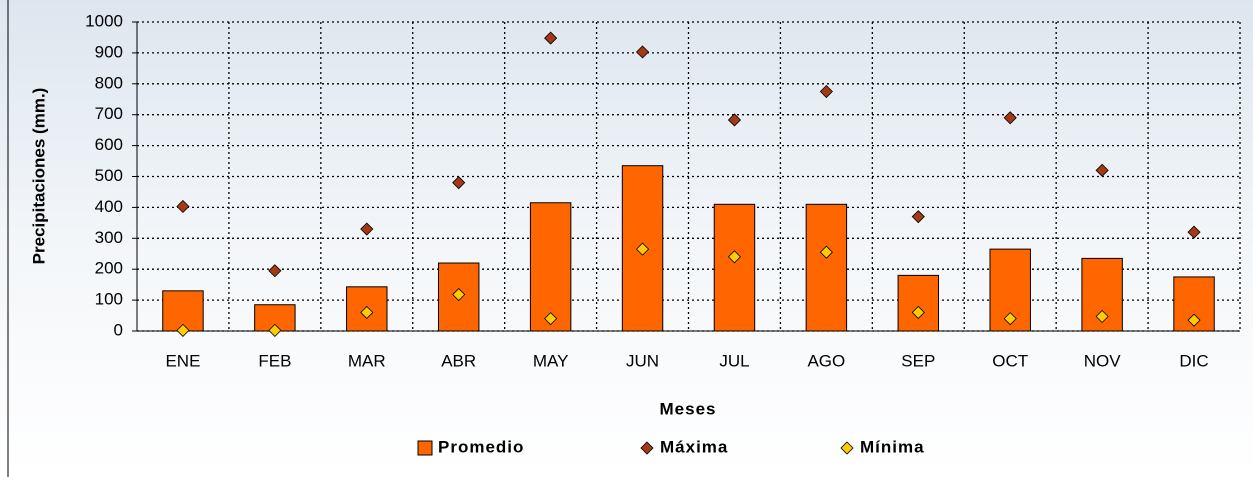 The image size is (1253, 477). Describe the element at coordinates (481, 446) in the screenshot. I see `legend-label: Promedio` at that location.